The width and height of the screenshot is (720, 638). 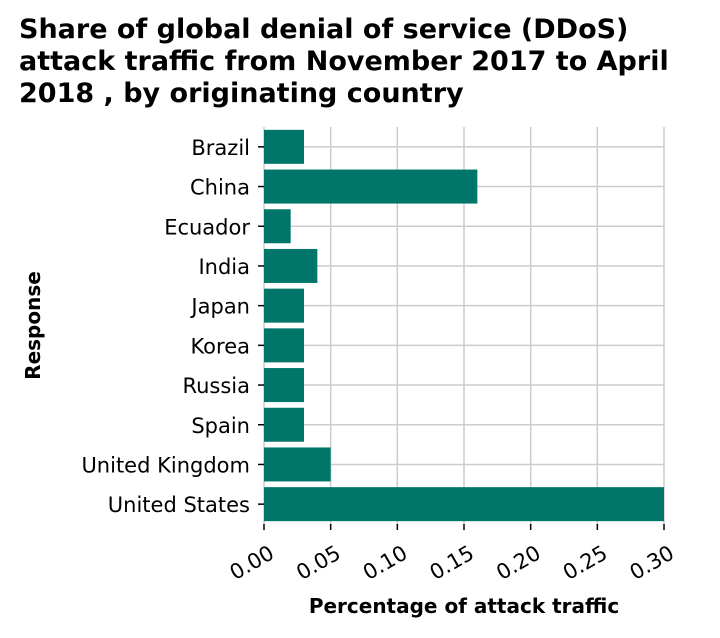 I want to click on y-tick-label: Russia, so click(x=216, y=386).